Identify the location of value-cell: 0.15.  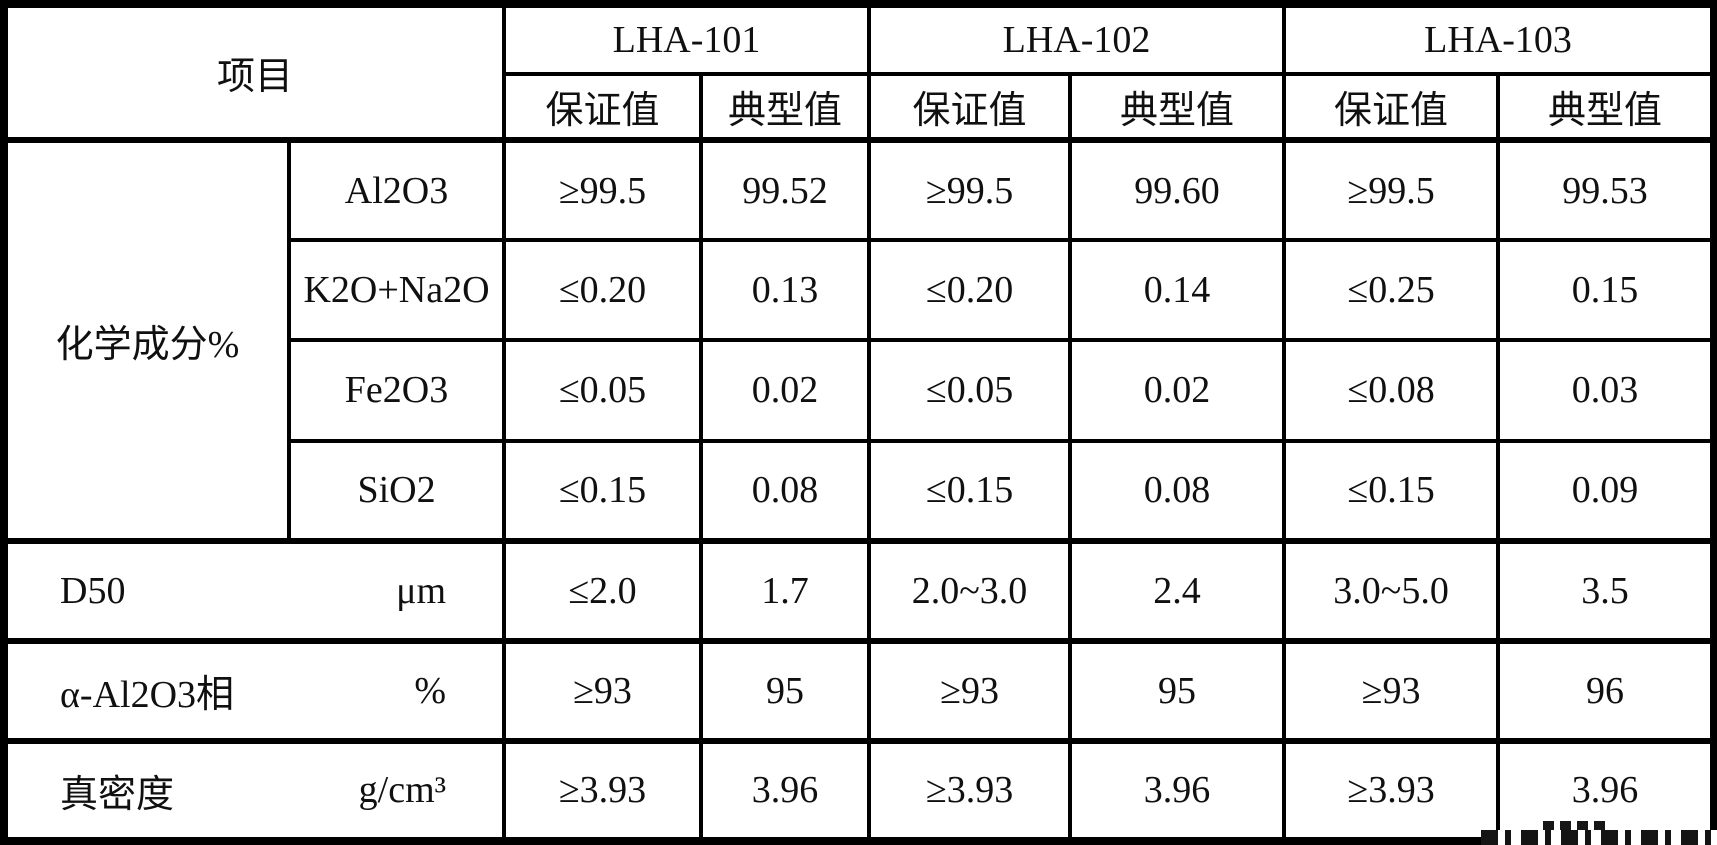
(1606, 290).